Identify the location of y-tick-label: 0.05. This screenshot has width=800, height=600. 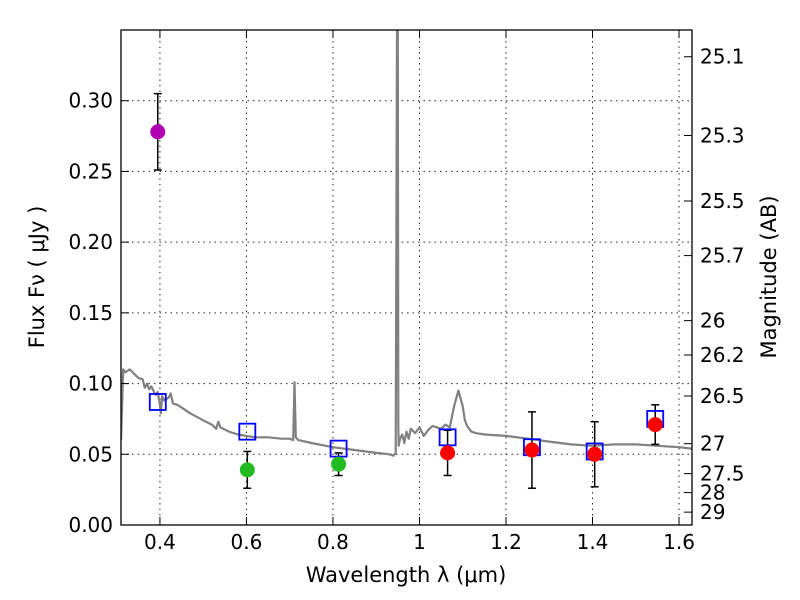
(90, 454).